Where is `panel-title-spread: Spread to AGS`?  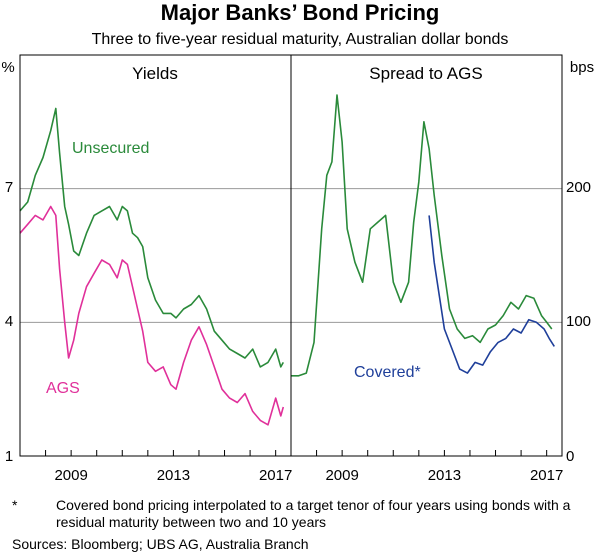
panel-title-spread: Spread to AGS is located at coordinates (425, 73).